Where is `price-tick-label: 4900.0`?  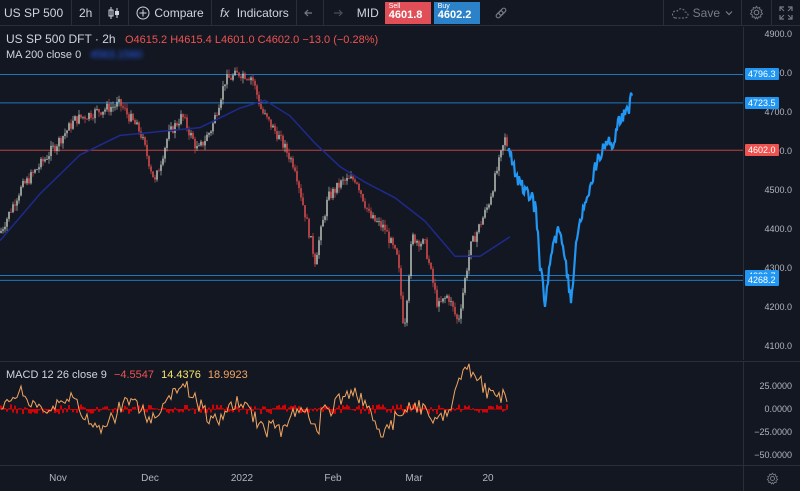
price-tick-label: 4900.0 is located at coordinates (778, 34).